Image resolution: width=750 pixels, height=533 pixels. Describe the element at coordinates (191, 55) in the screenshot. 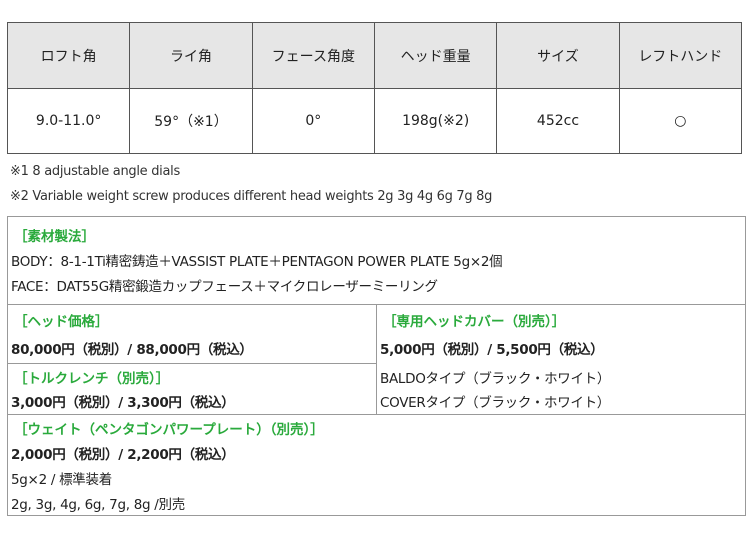

I see `header-lie: ライ角` at that location.